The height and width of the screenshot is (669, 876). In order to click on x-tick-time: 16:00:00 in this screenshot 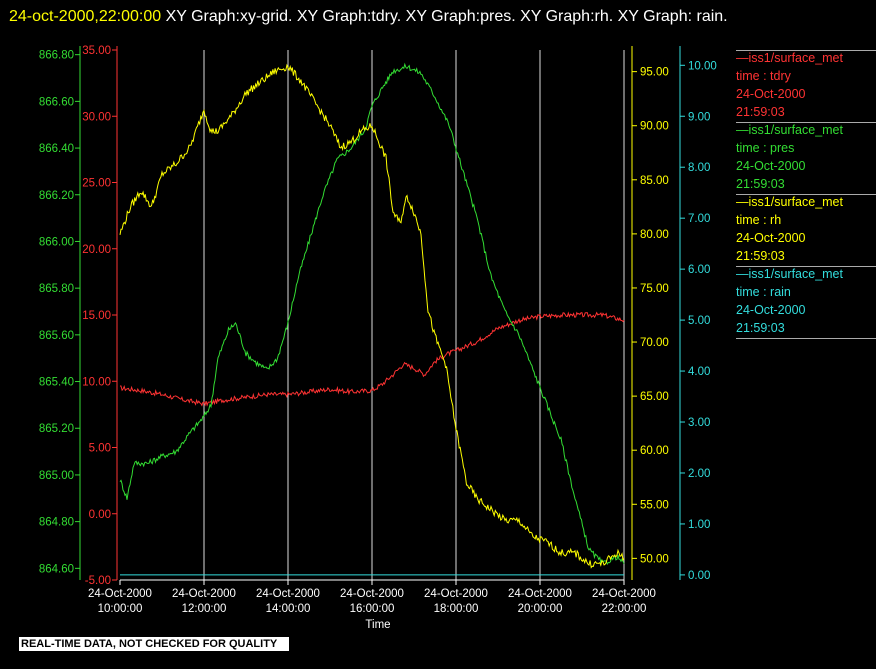, I will do `click(372, 609)`.